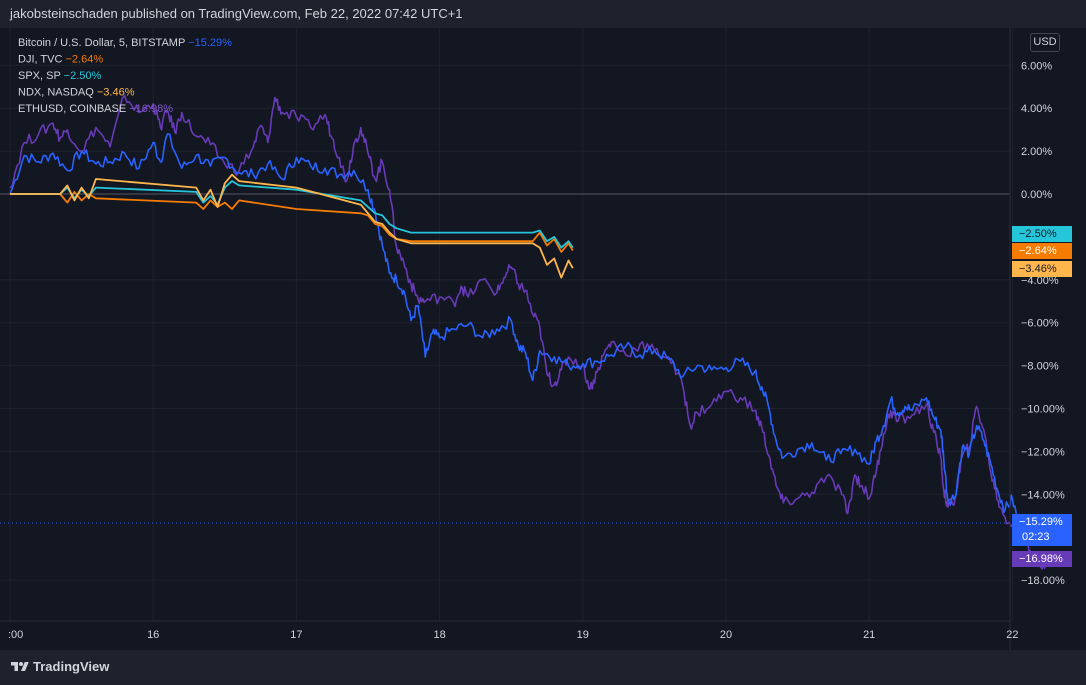 Image resolution: width=1086 pixels, height=685 pixels. What do you see at coordinates (57, 93) in the screenshot?
I see `legend-item-name: NDX, NASDAQ` at bounding box center [57, 93].